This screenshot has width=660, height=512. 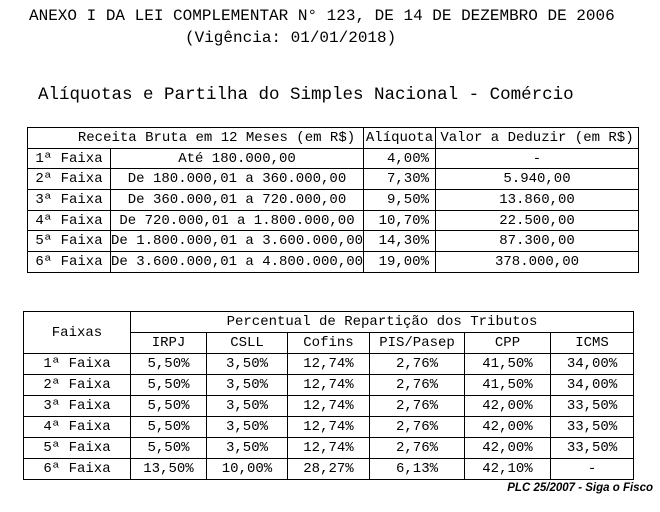 What do you see at coordinates (237, 200) in the screenshot?
I see `cell-receita: De 360.000,01 a 720.000,00` at bounding box center [237, 200].